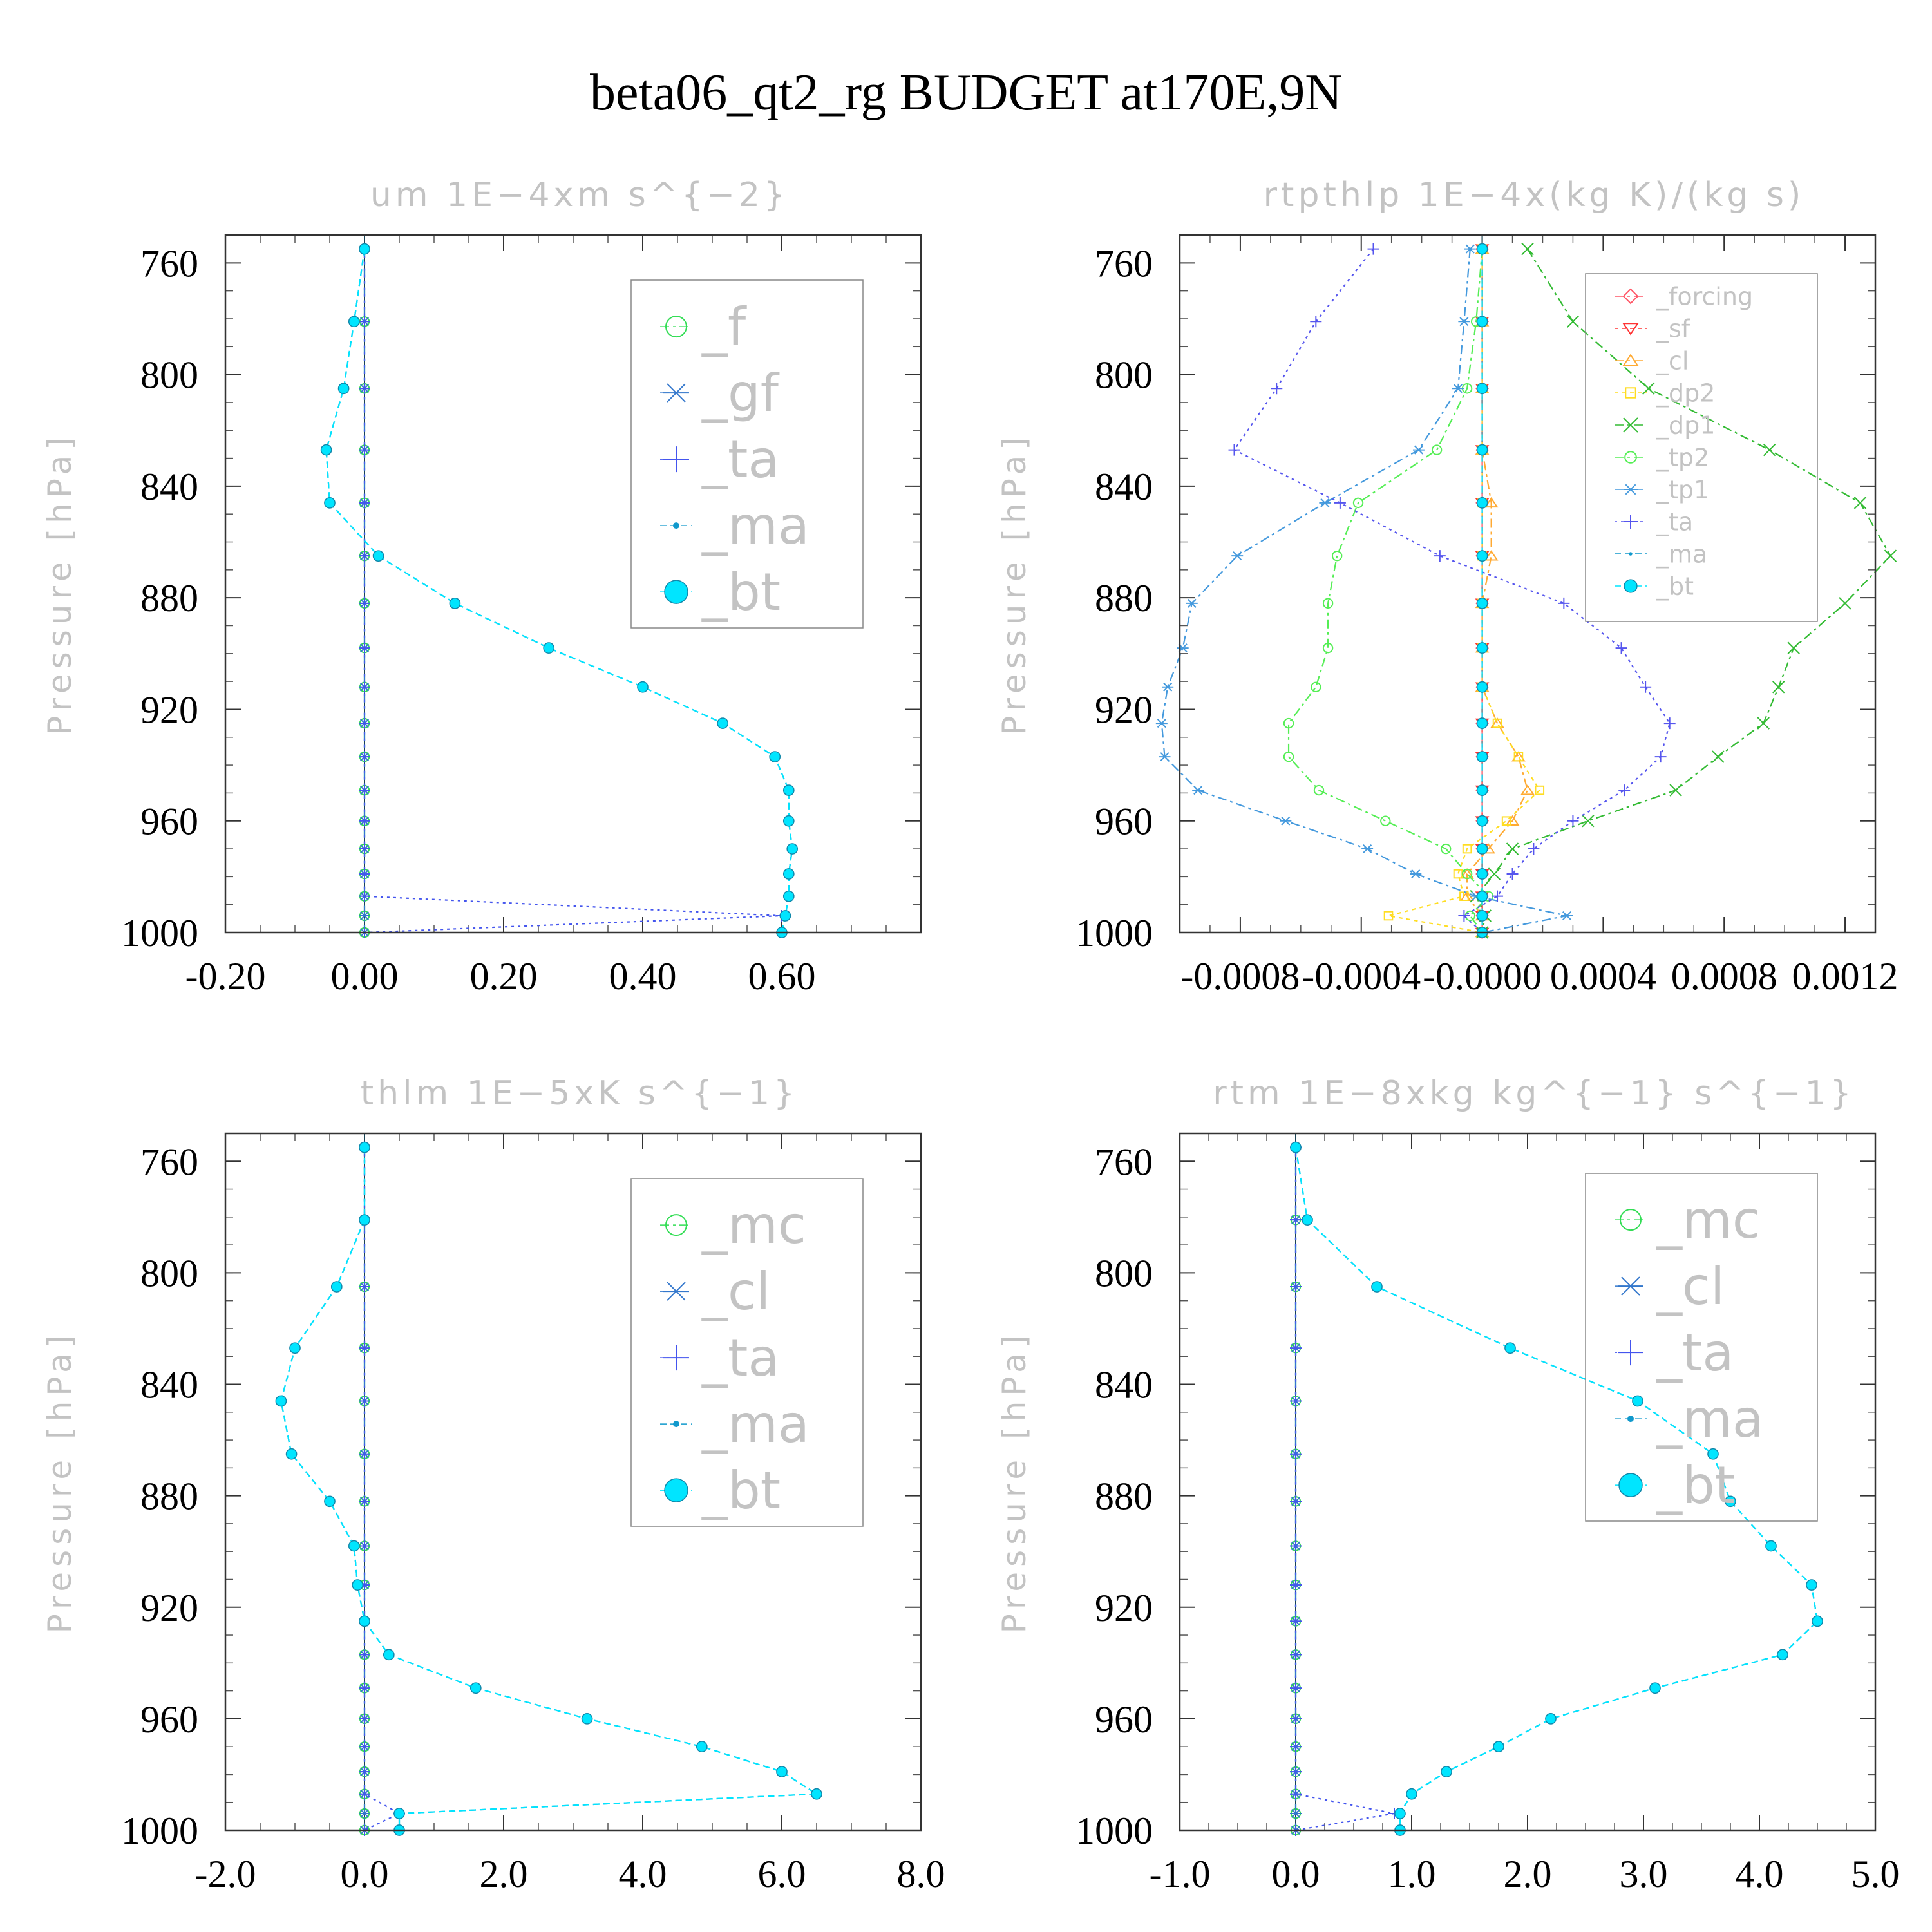 The width and height of the screenshot is (1932, 1932). I want to click on legend-entry: _ta, so click(1675, 1353).